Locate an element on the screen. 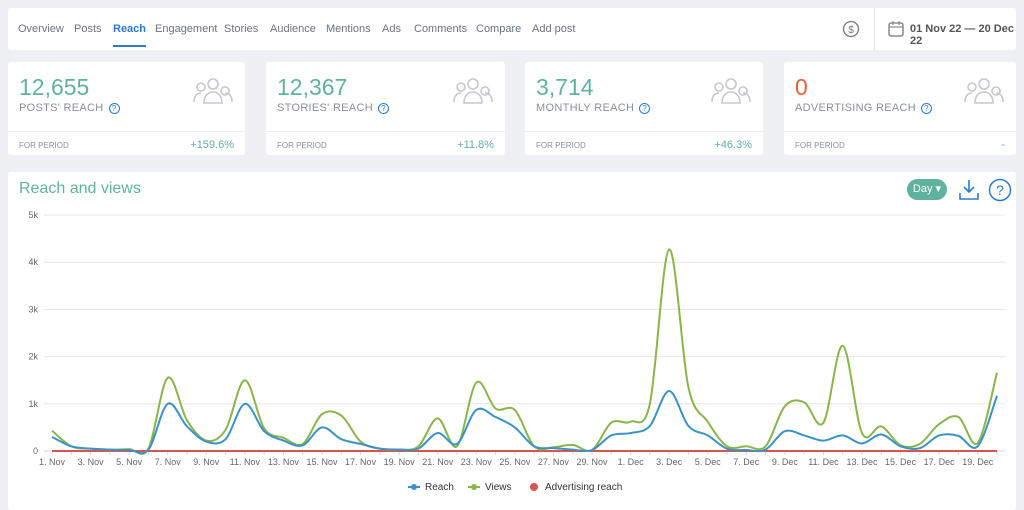  stat-value: 3,714 is located at coordinates (565, 87).